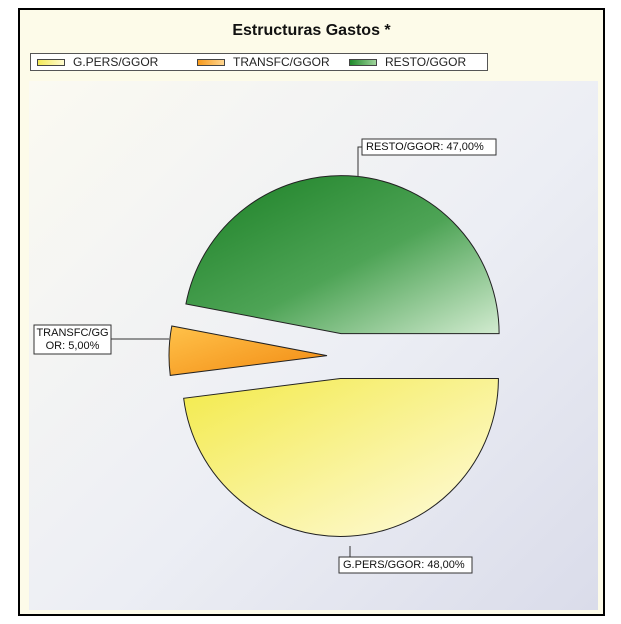  Describe the element at coordinates (342, 255) in the screenshot. I see `pie-slice-resto` at that location.